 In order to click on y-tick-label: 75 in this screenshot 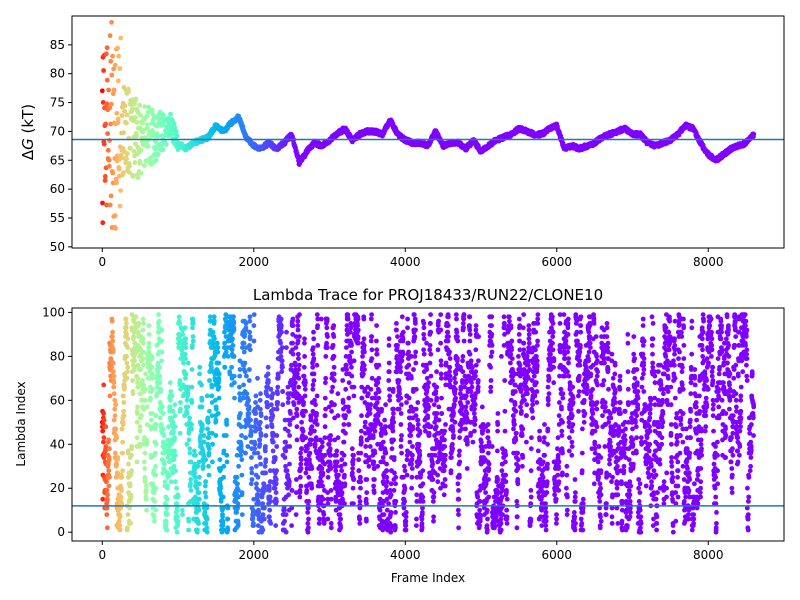, I will do `click(57, 103)`.